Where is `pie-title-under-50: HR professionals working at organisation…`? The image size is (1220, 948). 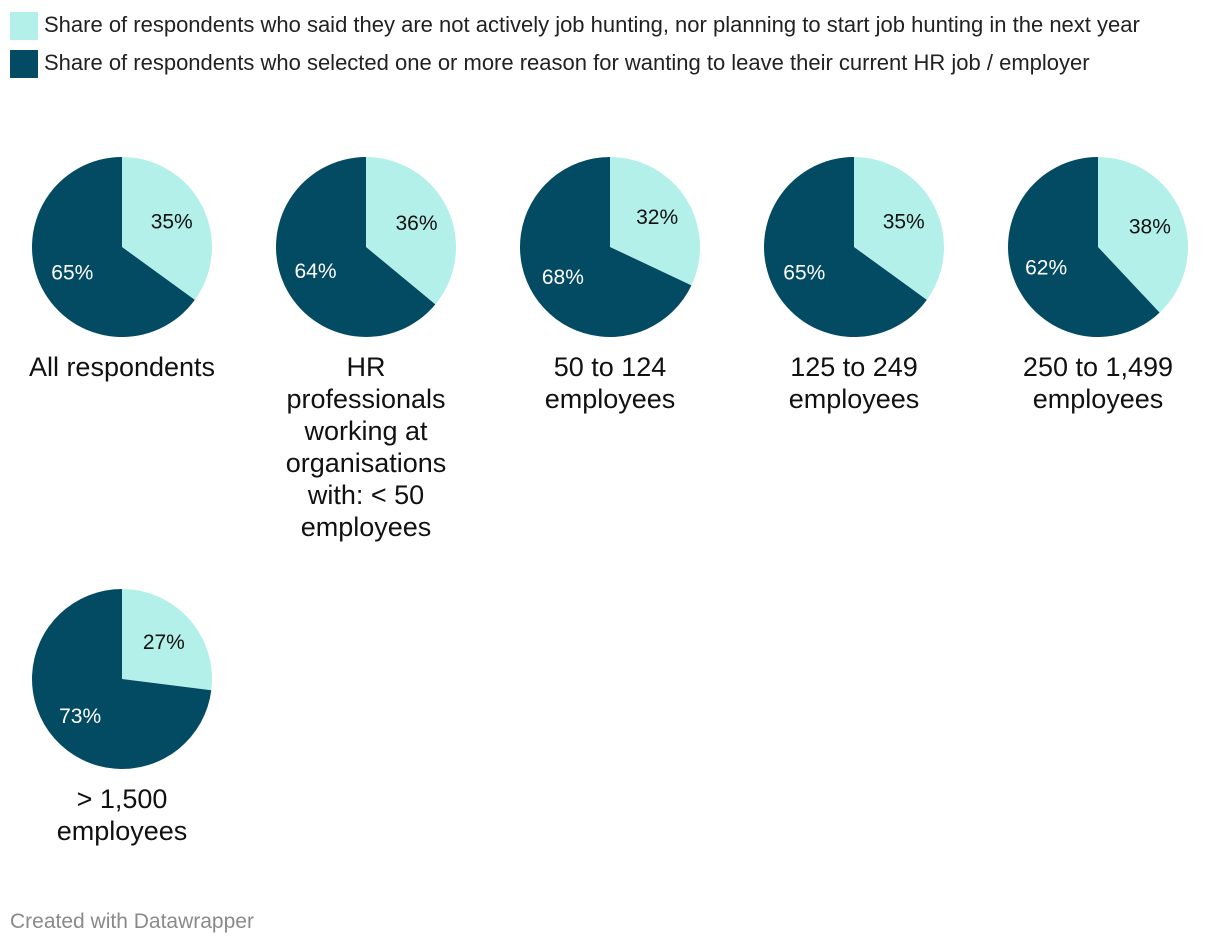 pie-title-under-50: HR professionals working at organisation… is located at coordinates (366, 447).